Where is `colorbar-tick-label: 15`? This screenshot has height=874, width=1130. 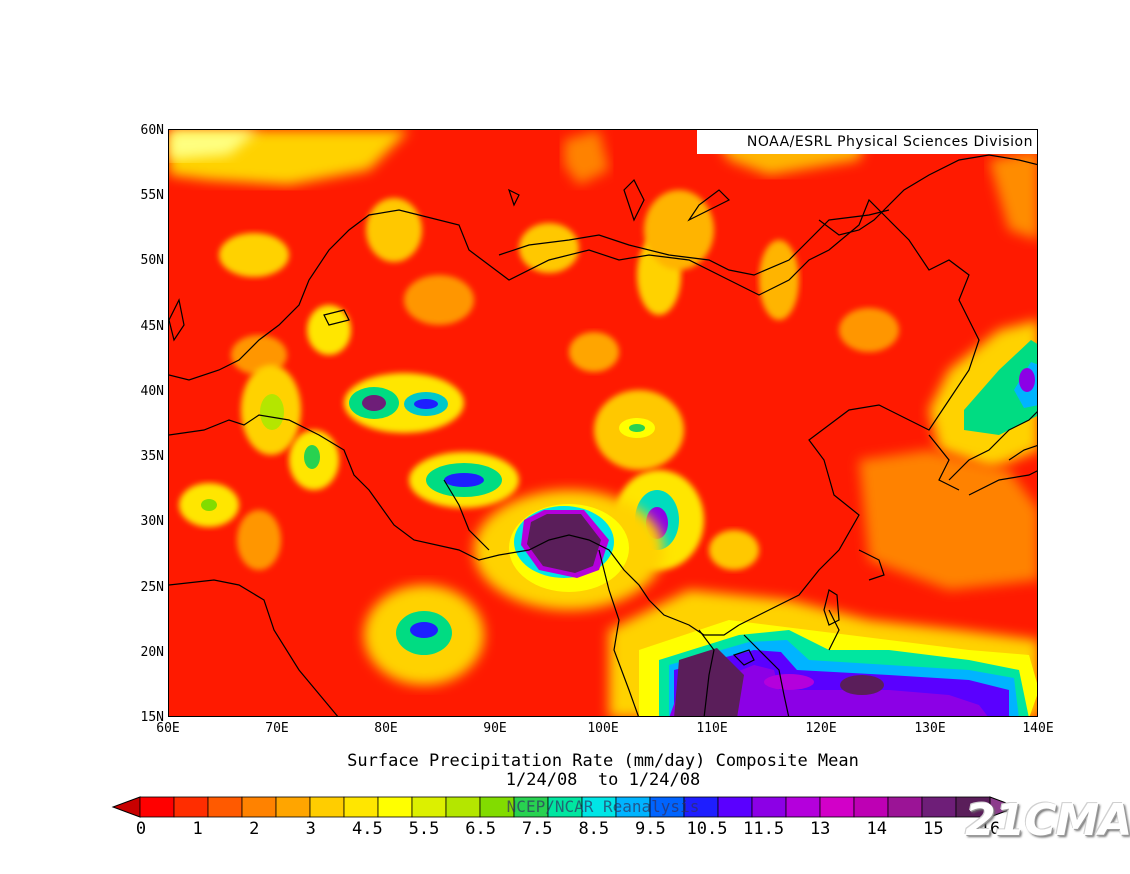 colorbar-tick-label: 15 is located at coordinates (933, 829).